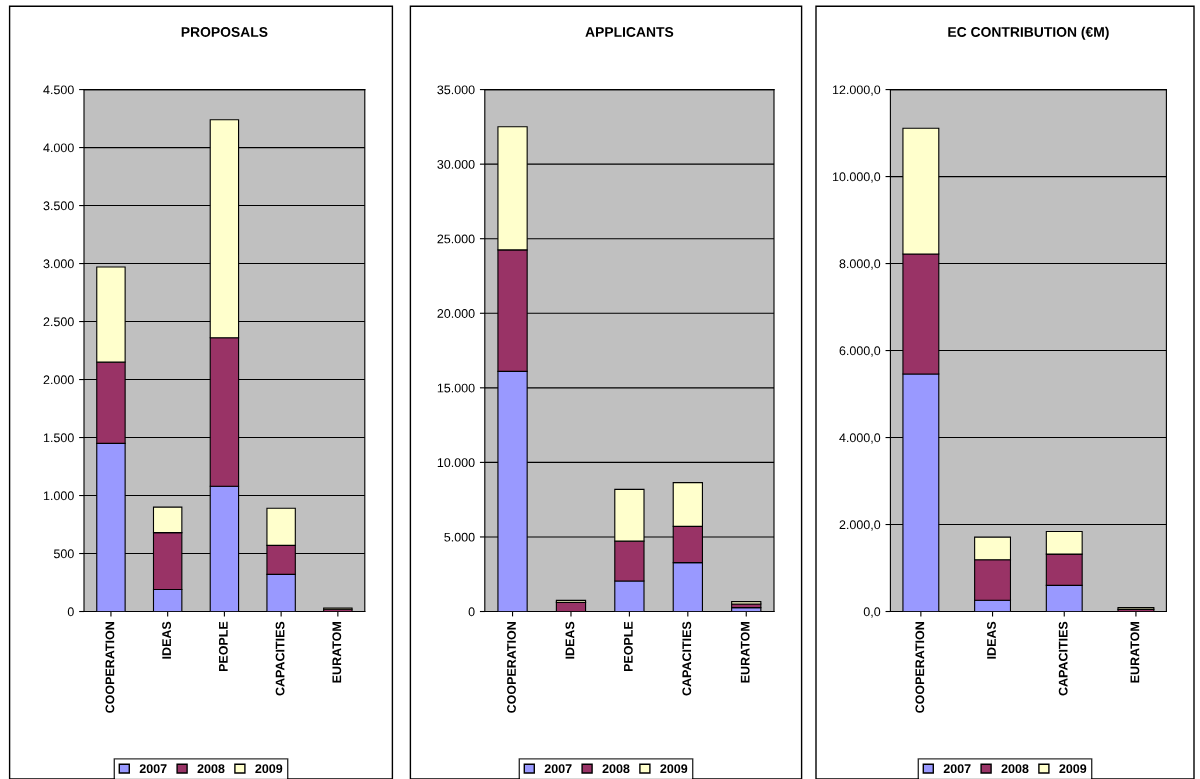 The height and width of the screenshot is (779, 1200). I want to click on y-tick-label: 30.000, so click(456, 164).